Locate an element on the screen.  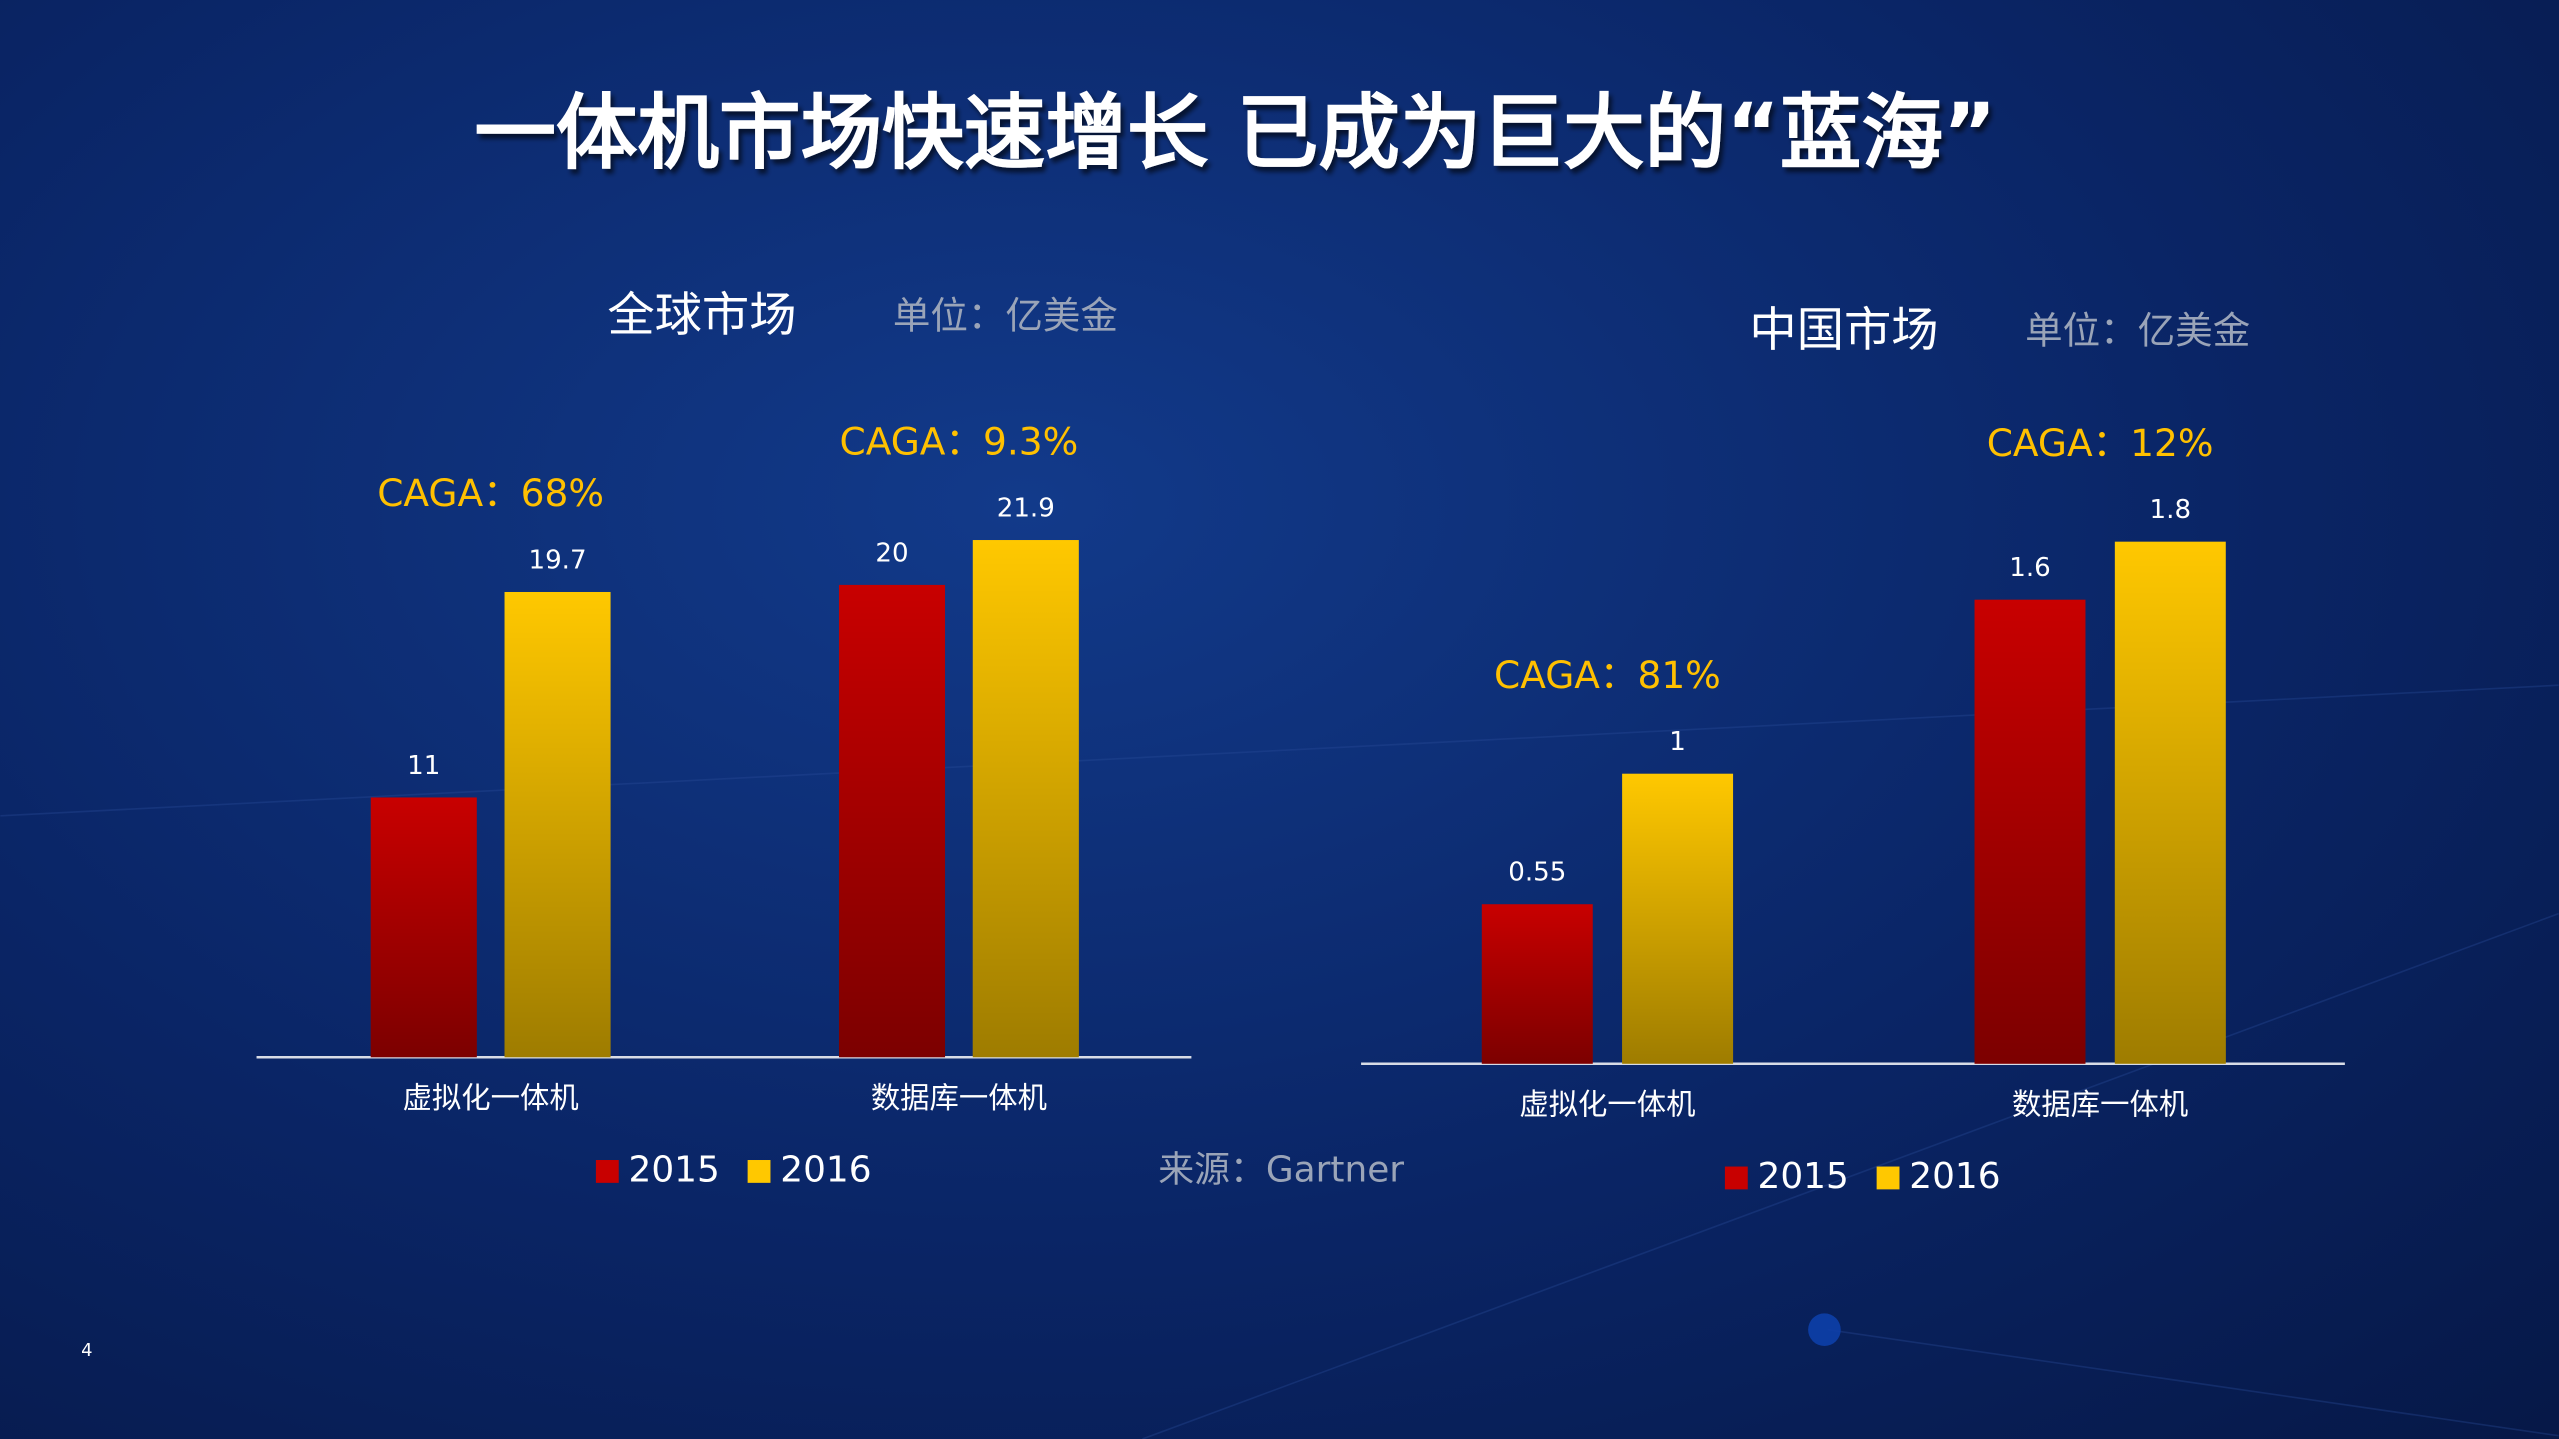
annotation: CAGA：68% is located at coordinates (490, 493).